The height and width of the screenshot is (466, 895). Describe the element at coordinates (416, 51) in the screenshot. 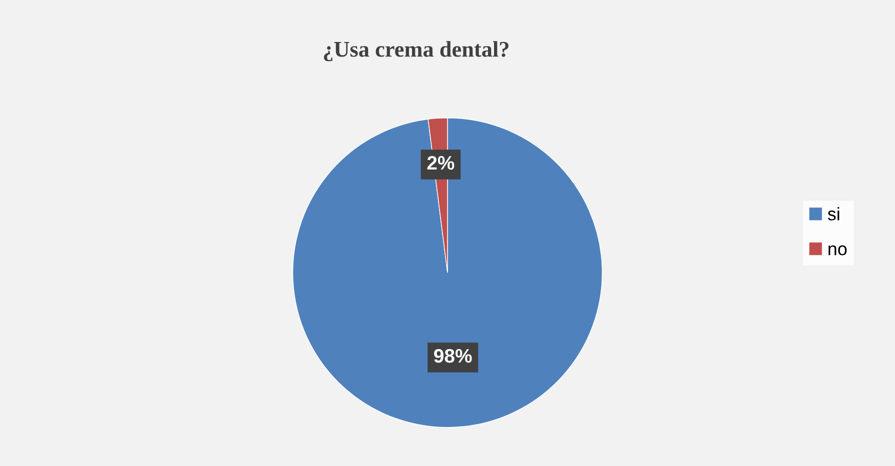

I see `chart-title: ¿Usa crema dental?` at that location.